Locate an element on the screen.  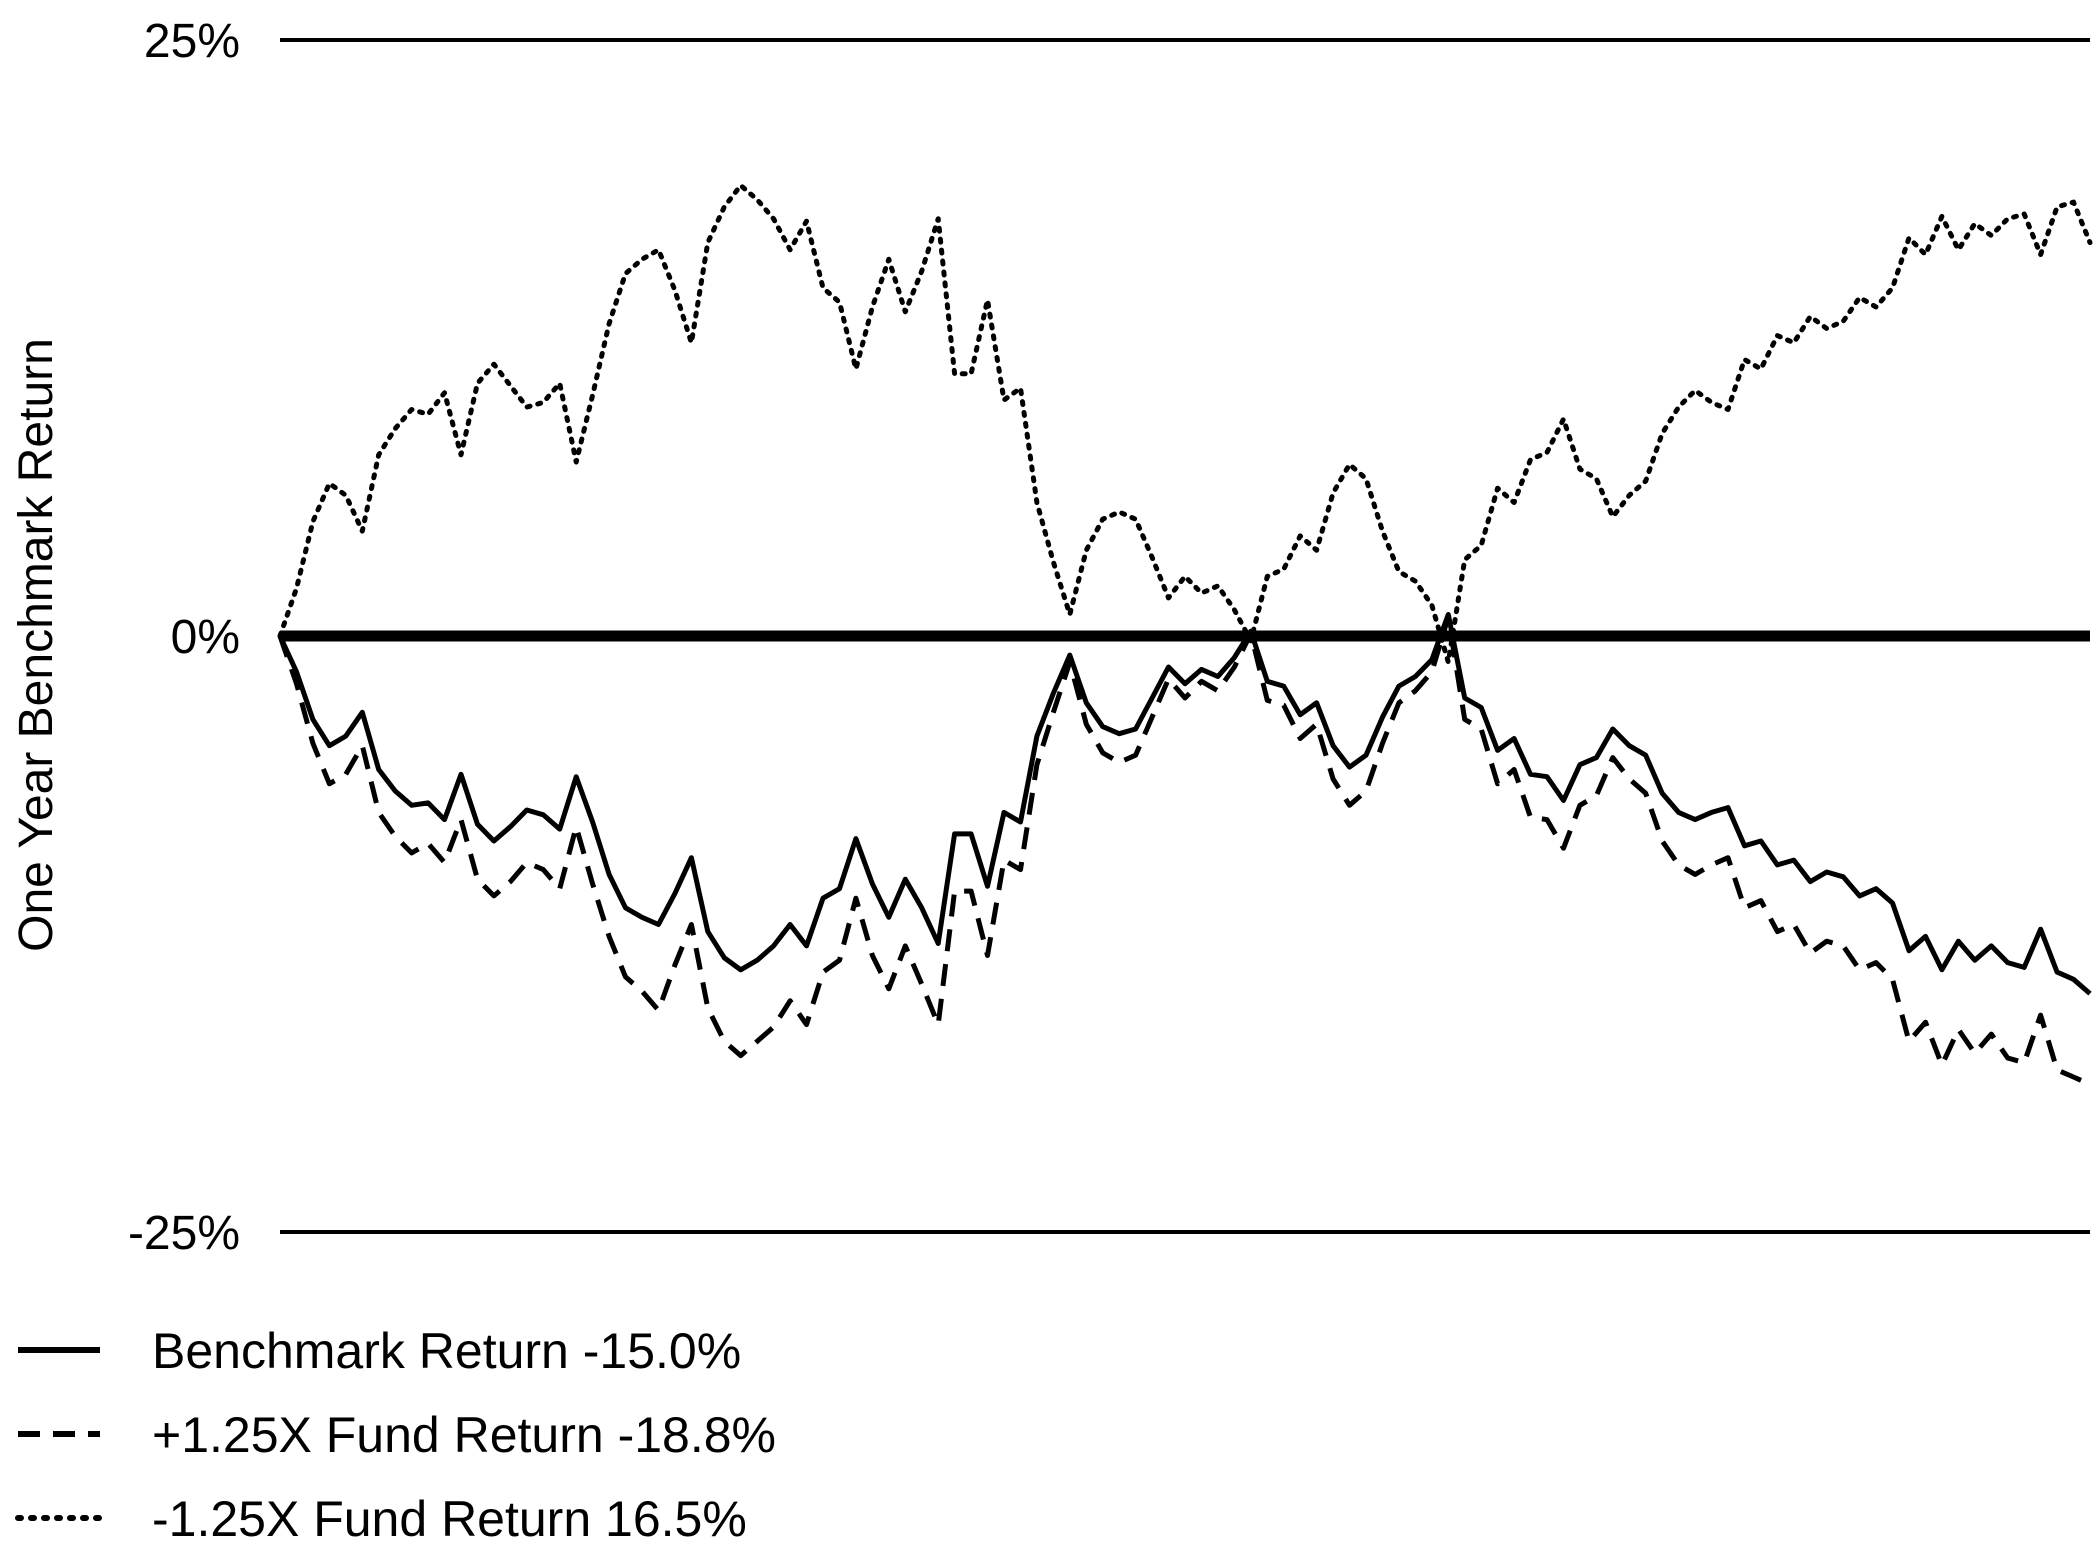
y-axis-title: One Year Benchmark Return is located at coordinates (36, 645).